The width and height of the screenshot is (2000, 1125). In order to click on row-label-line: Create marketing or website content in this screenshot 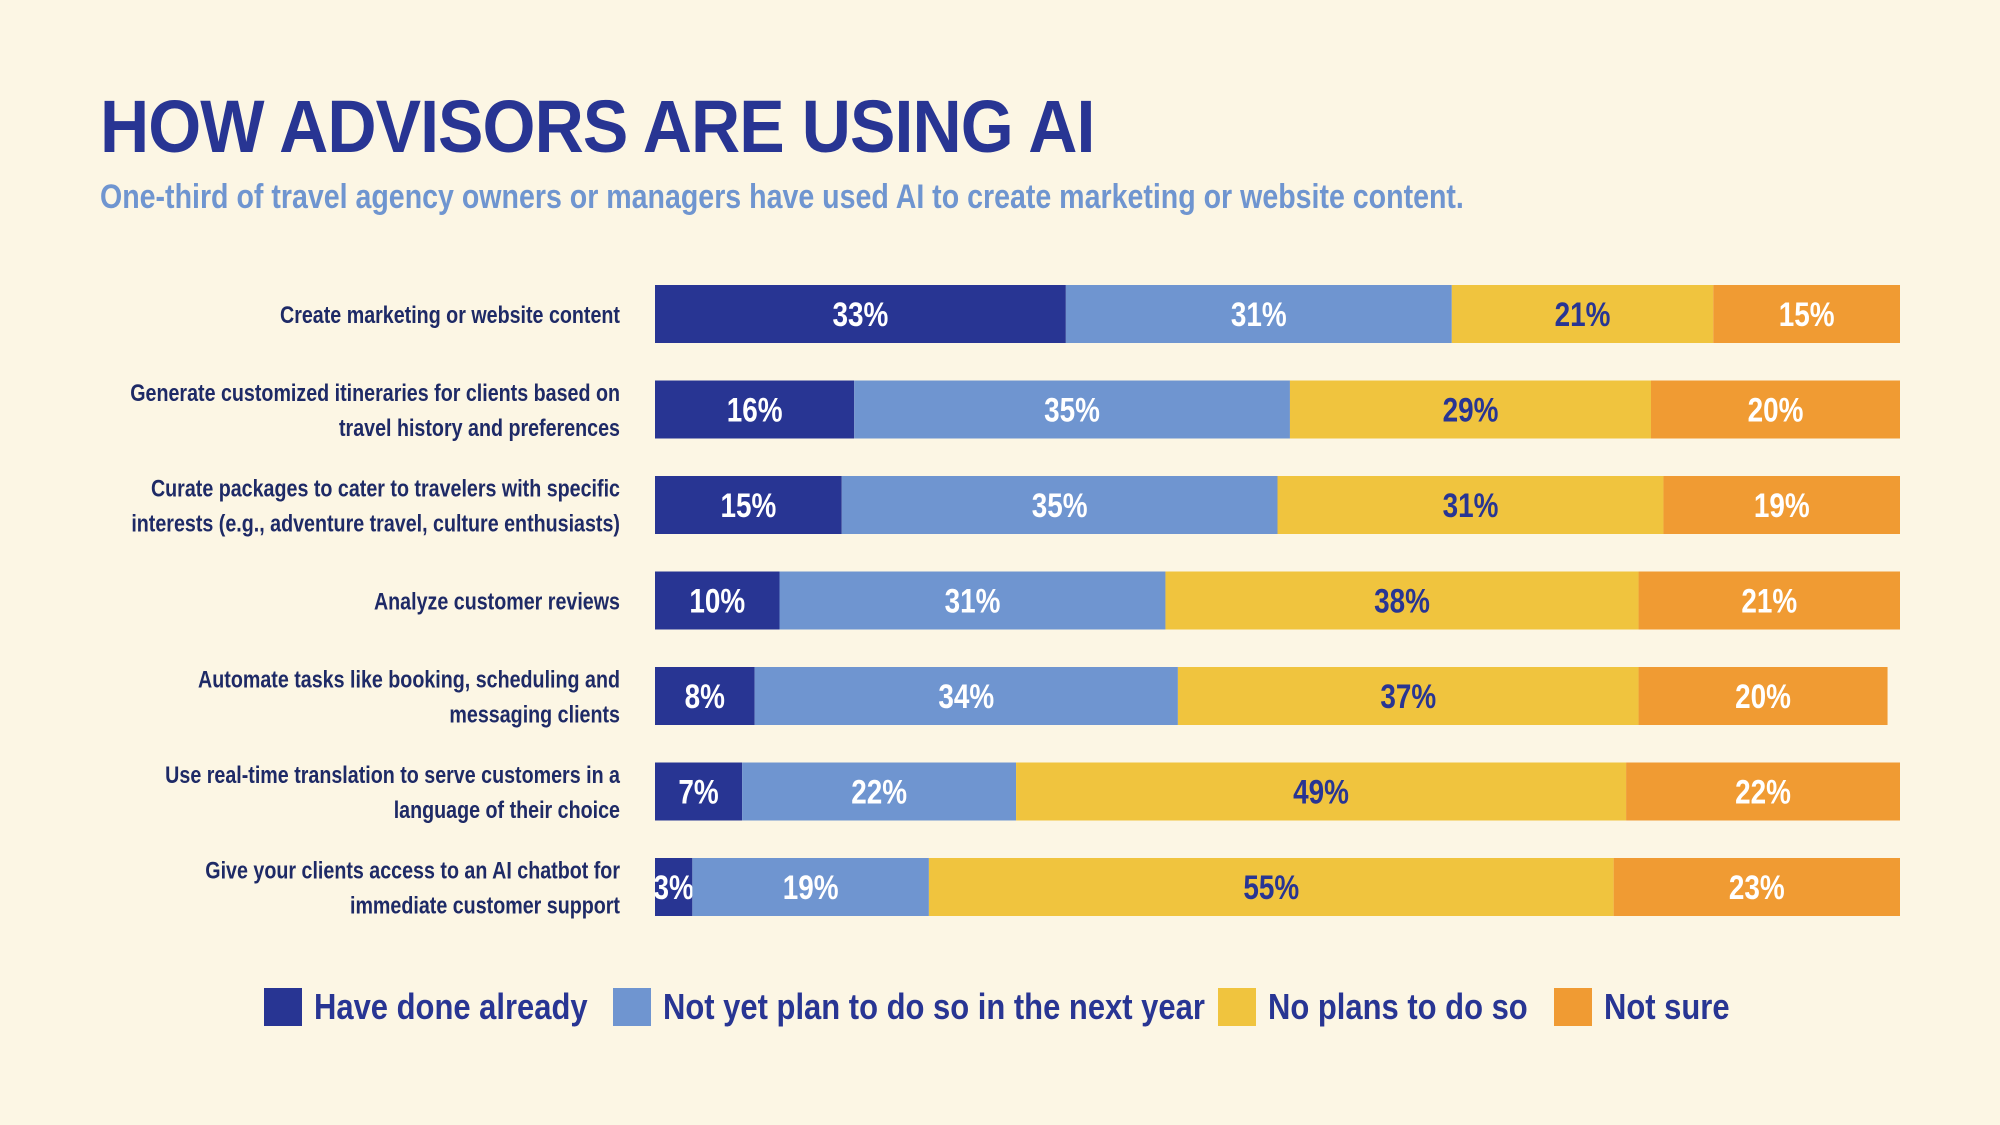, I will do `click(450, 314)`.